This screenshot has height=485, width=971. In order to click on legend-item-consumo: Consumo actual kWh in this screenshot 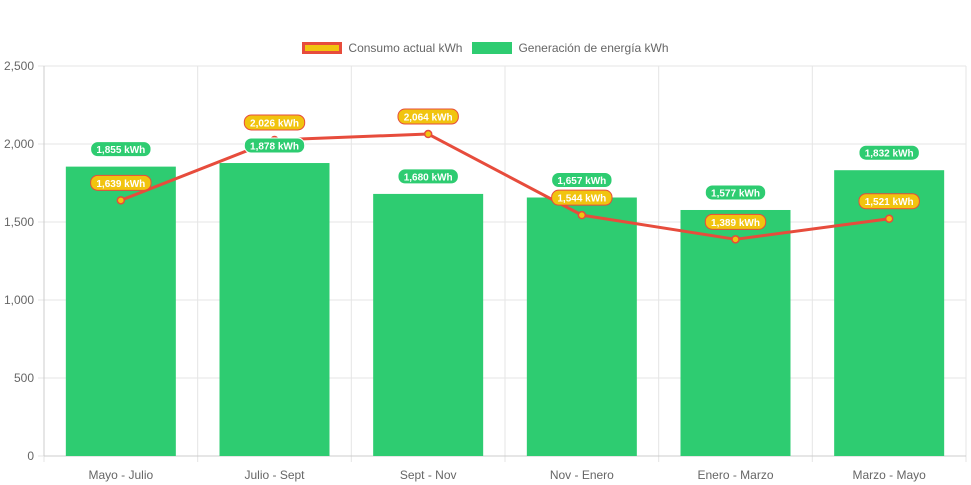, I will do `click(382, 48)`.